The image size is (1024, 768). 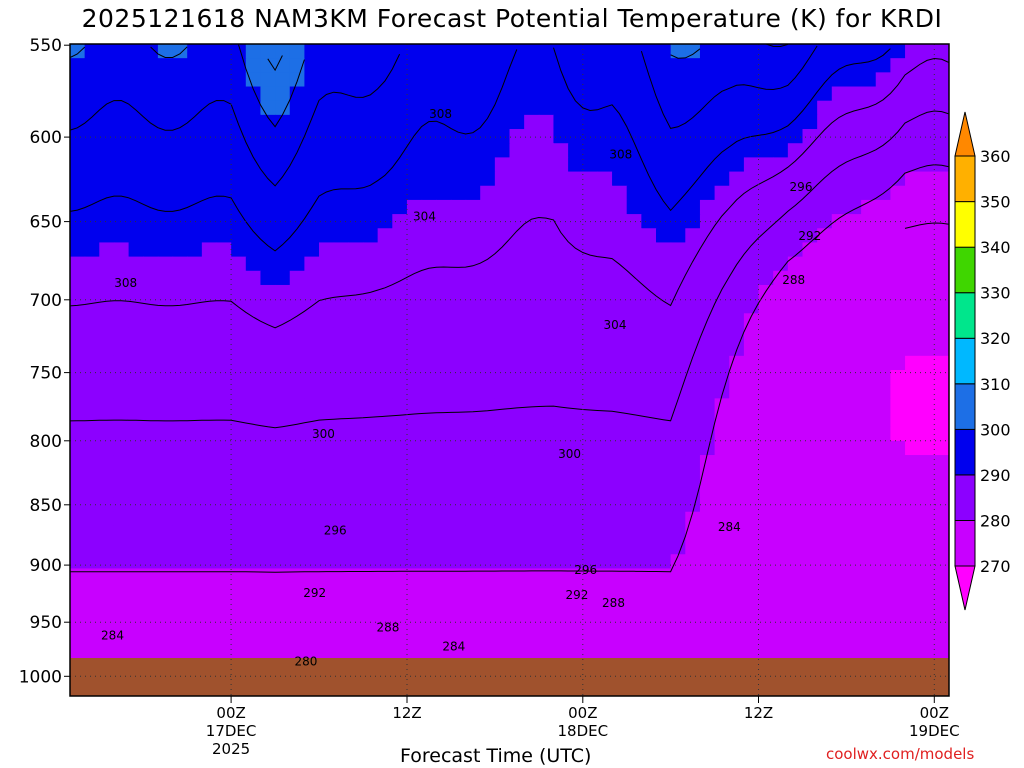 I want to click on x-axis-title: Forecast Time (UTC), so click(x=496, y=756).